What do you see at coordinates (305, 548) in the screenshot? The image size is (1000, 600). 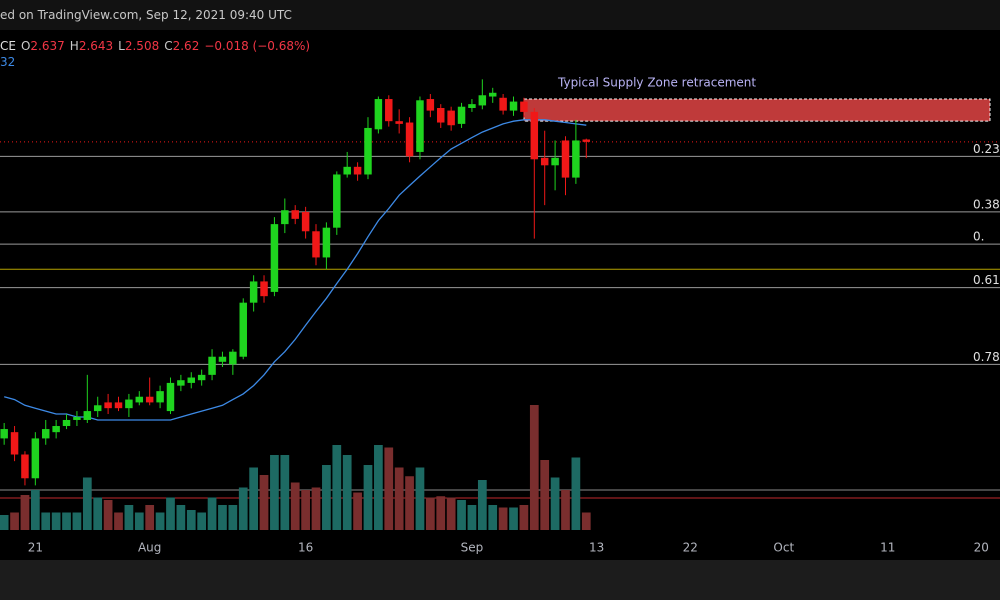 I see `x-tick-label: 16` at bounding box center [305, 548].